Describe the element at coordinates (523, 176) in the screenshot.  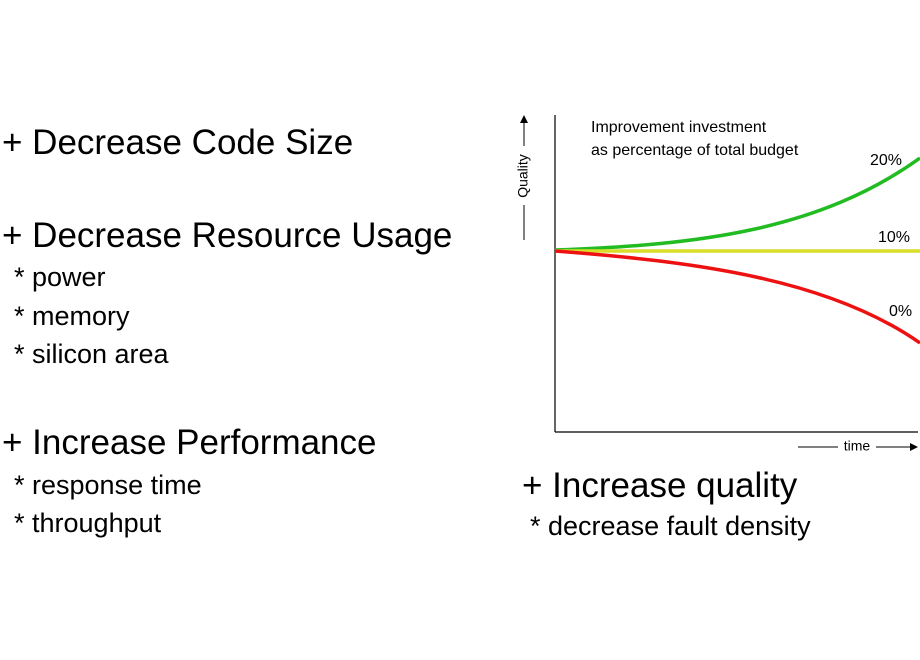
I see `y-axis-label: Quality` at that location.